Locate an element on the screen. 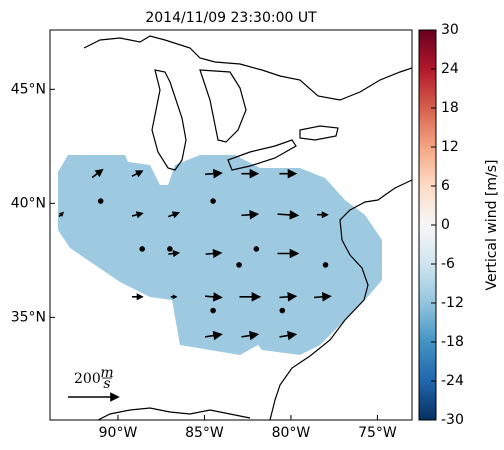 Image resolution: width=504 pixels, height=450 pixels. colorbar-tick-label: -12 is located at coordinates (452, 303).